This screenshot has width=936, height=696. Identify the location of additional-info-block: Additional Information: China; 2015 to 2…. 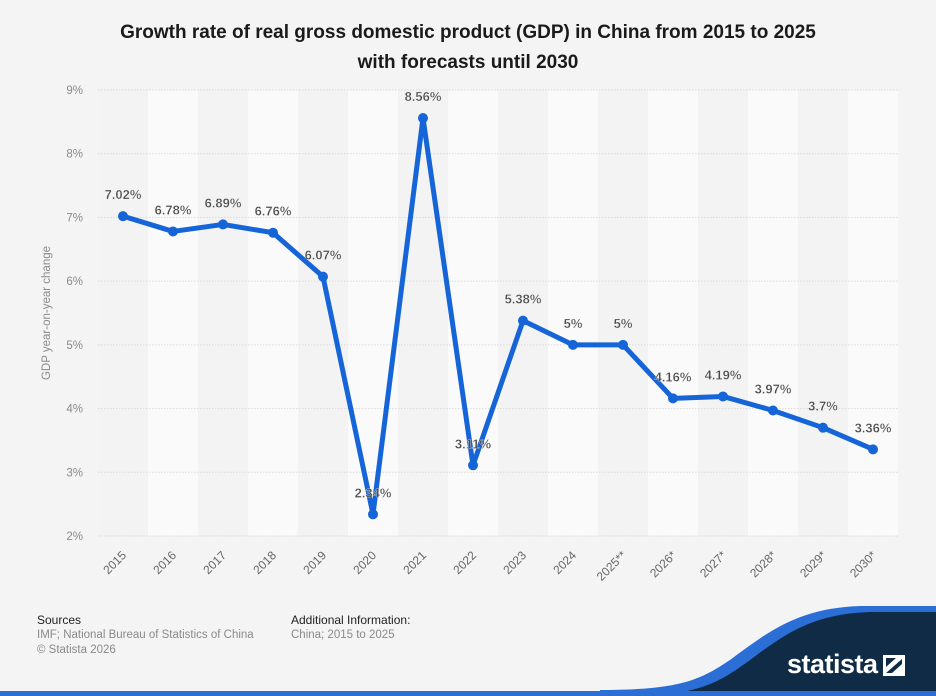
(350, 628).